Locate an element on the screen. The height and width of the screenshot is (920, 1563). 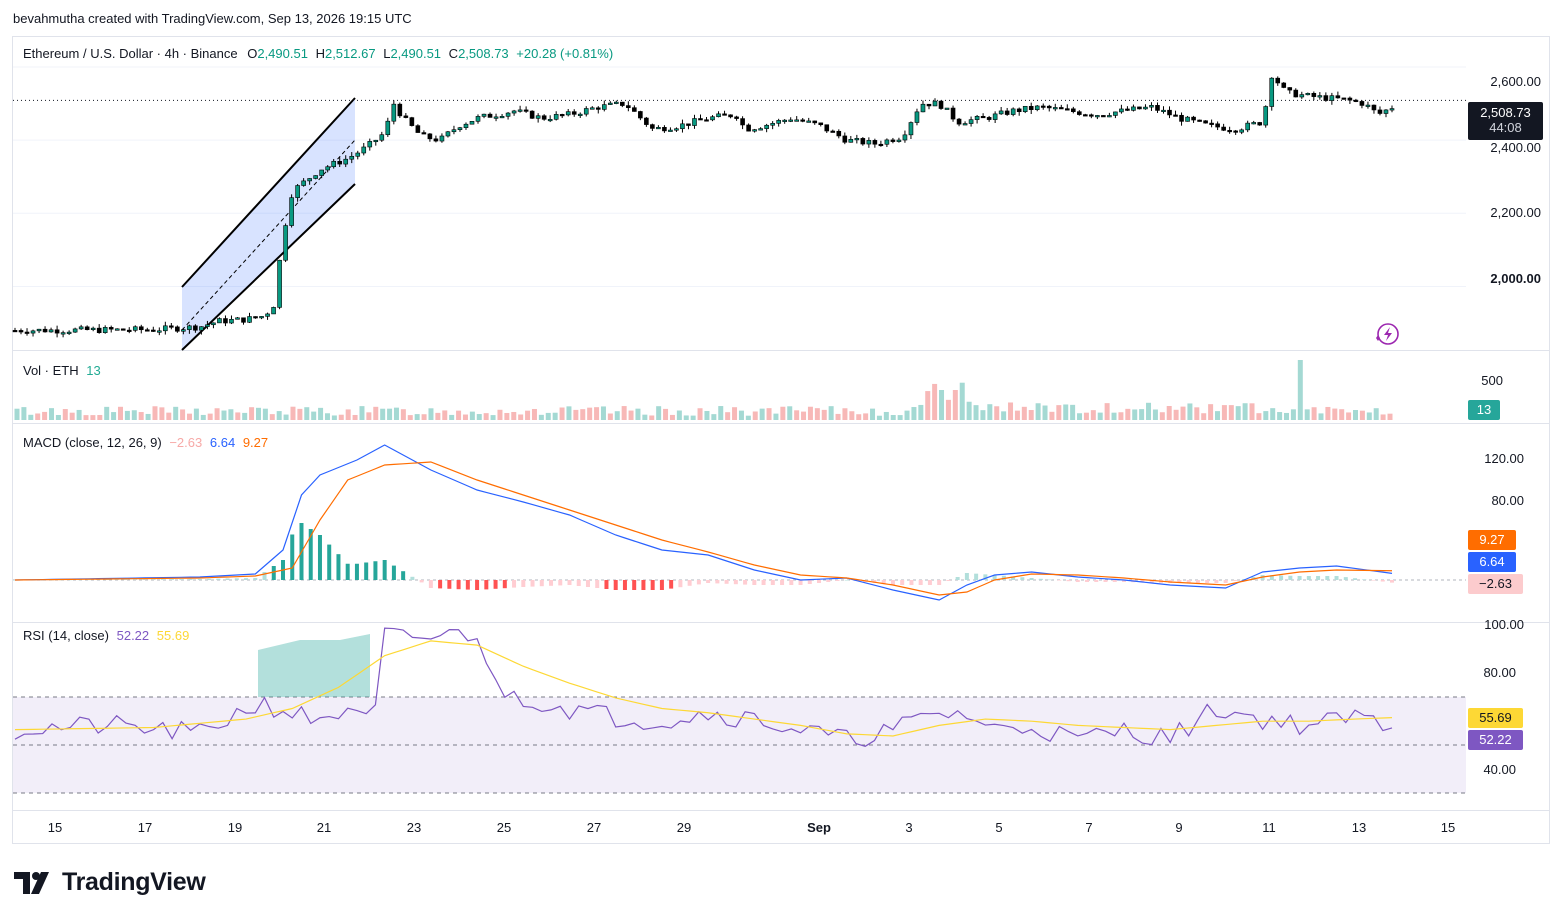
time-tick: 13 is located at coordinates (1359, 827).